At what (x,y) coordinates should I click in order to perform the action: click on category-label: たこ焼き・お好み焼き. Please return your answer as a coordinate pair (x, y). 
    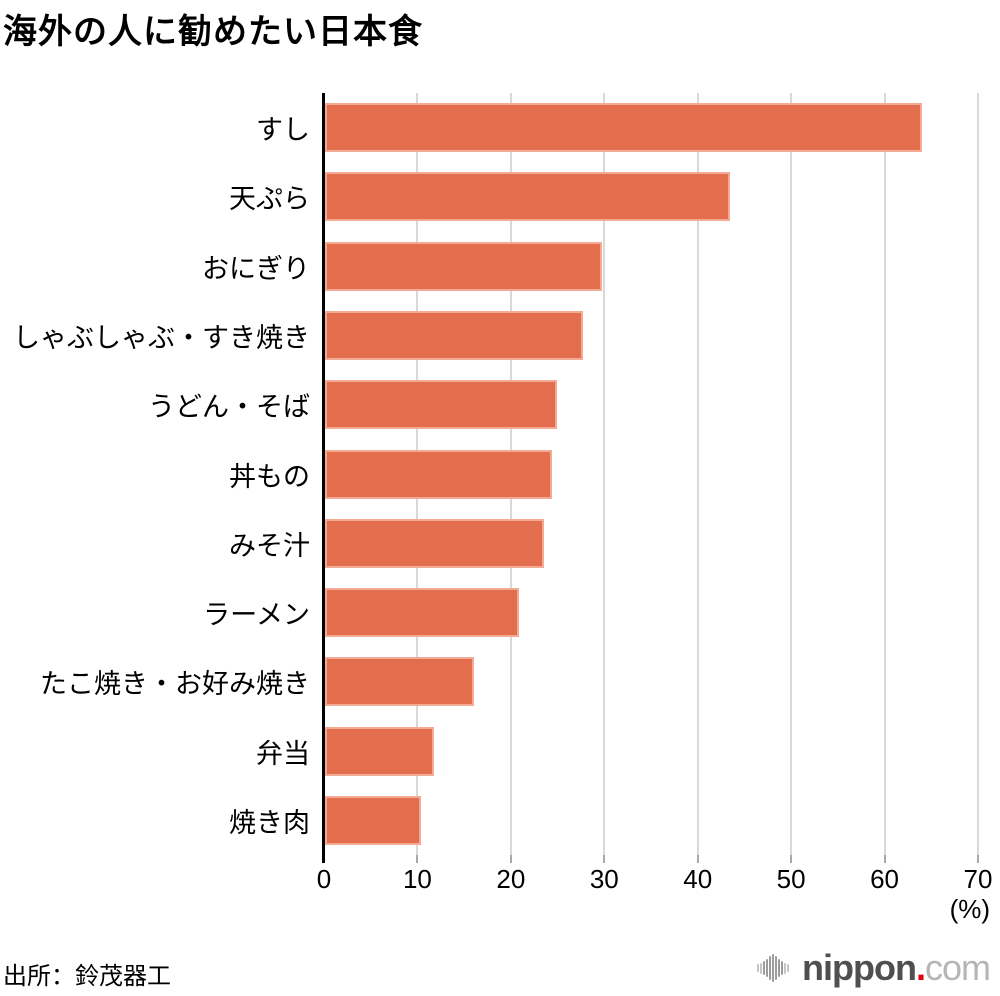
    Looking at the image, I should click on (175, 684).